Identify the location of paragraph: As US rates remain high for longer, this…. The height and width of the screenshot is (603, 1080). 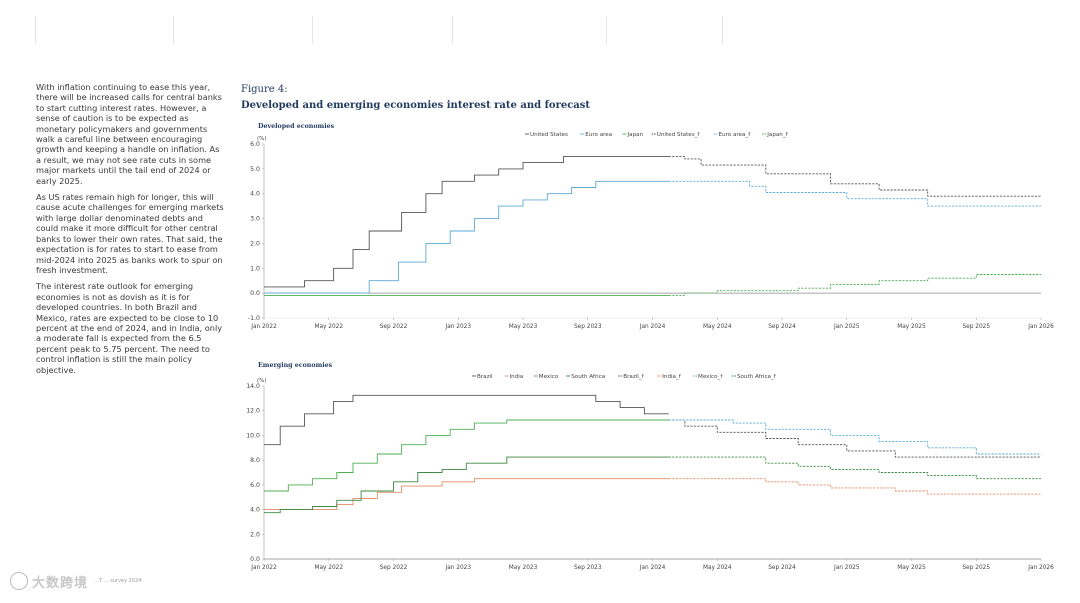
(130, 233).